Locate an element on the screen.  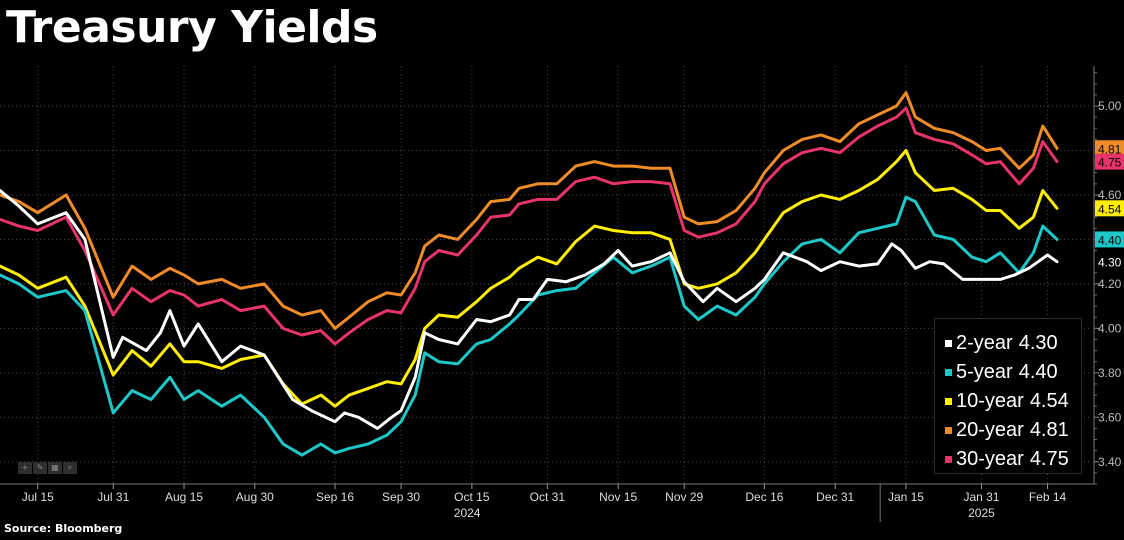
x-year-label: 2024 is located at coordinates (467, 513).